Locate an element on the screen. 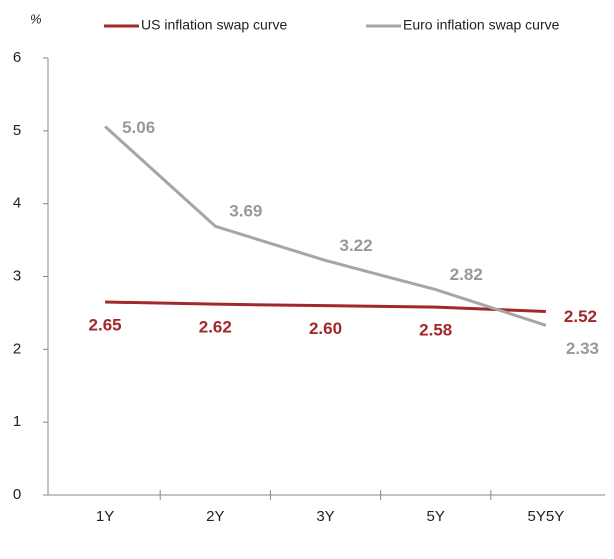  value-label: 5.06 is located at coordinates (138, 127).